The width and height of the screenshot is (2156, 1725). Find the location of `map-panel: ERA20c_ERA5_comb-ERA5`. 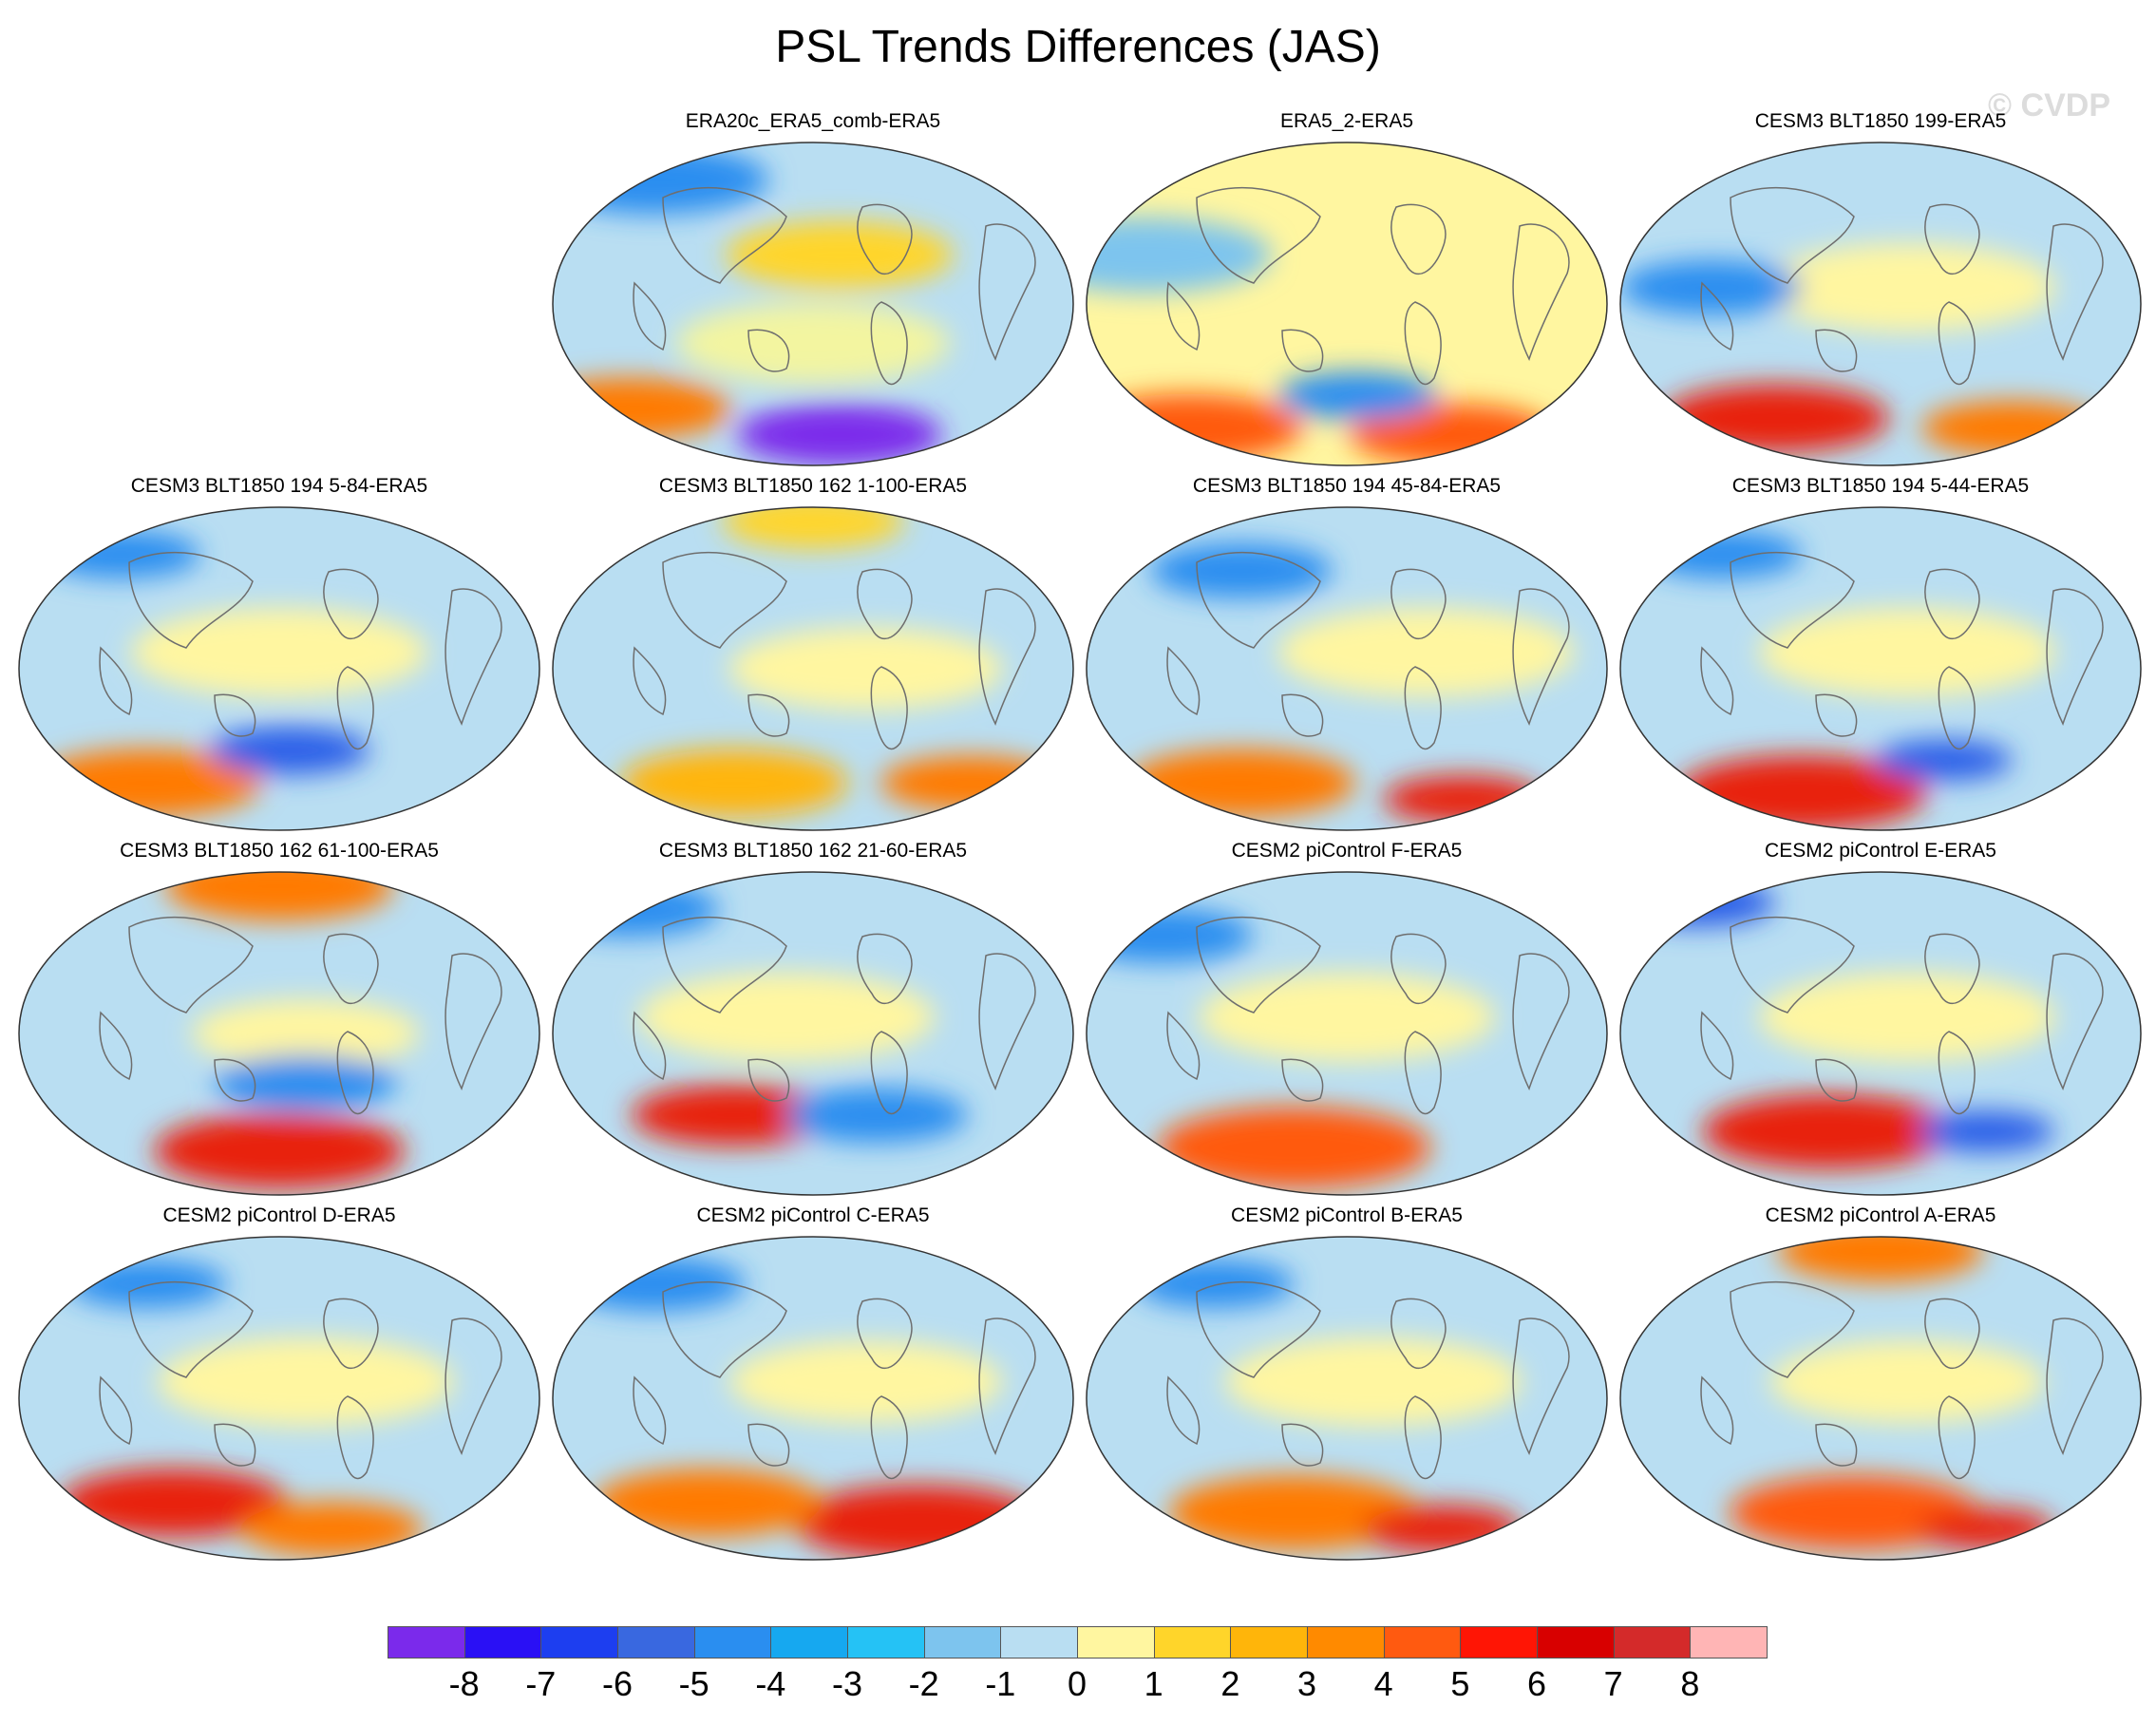

map-panel: ERA20c_ERA5_comb-ERA5 is located at coordinates (813, 290).